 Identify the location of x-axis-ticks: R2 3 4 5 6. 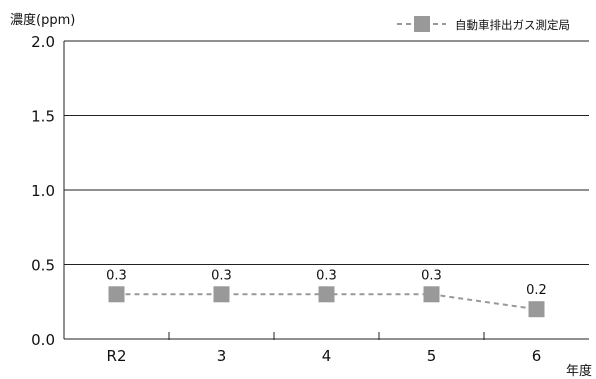
(324, 348).